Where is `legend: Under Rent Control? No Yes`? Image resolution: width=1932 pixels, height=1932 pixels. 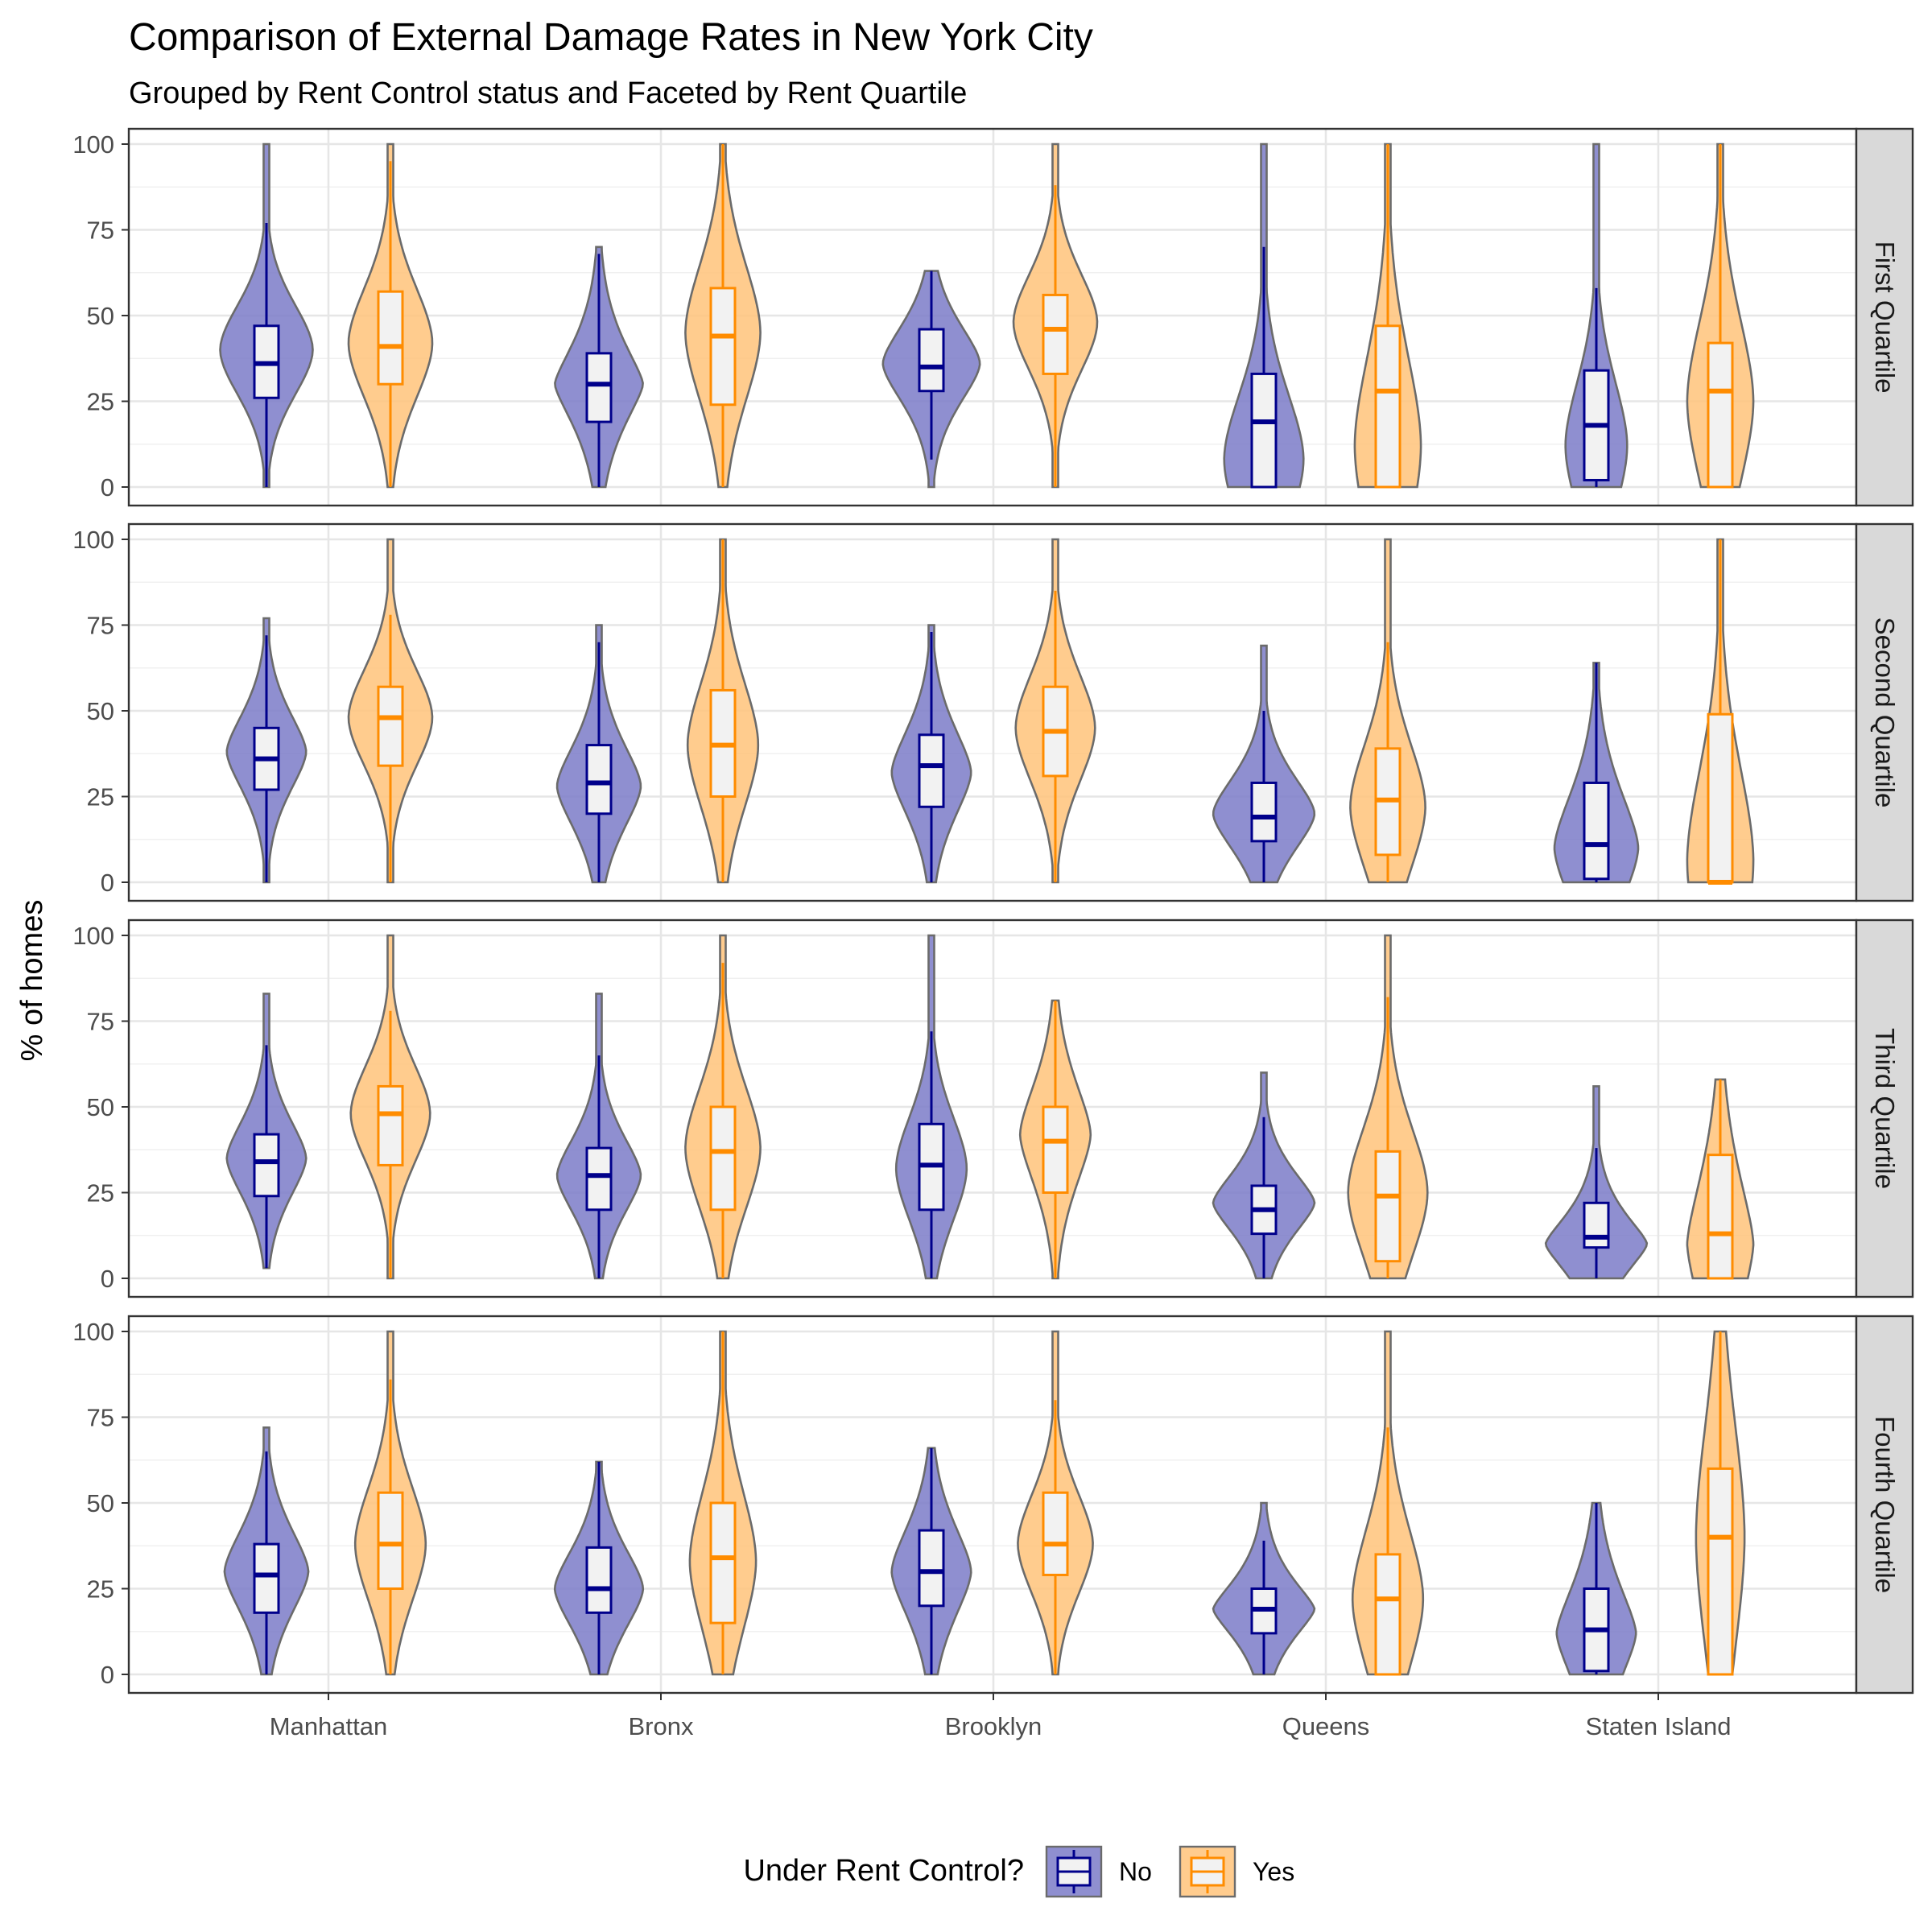 legend: Under Rent Control? No Yes is located at coordinates (1018, 1871).